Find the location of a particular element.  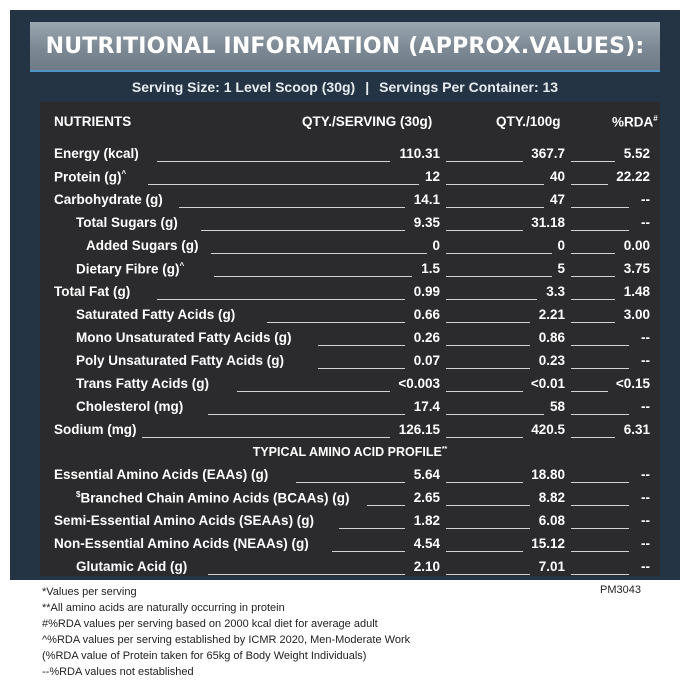

table-row: Added Sugars (g) 0 0 0.00 is located at coordinates (350, 248).